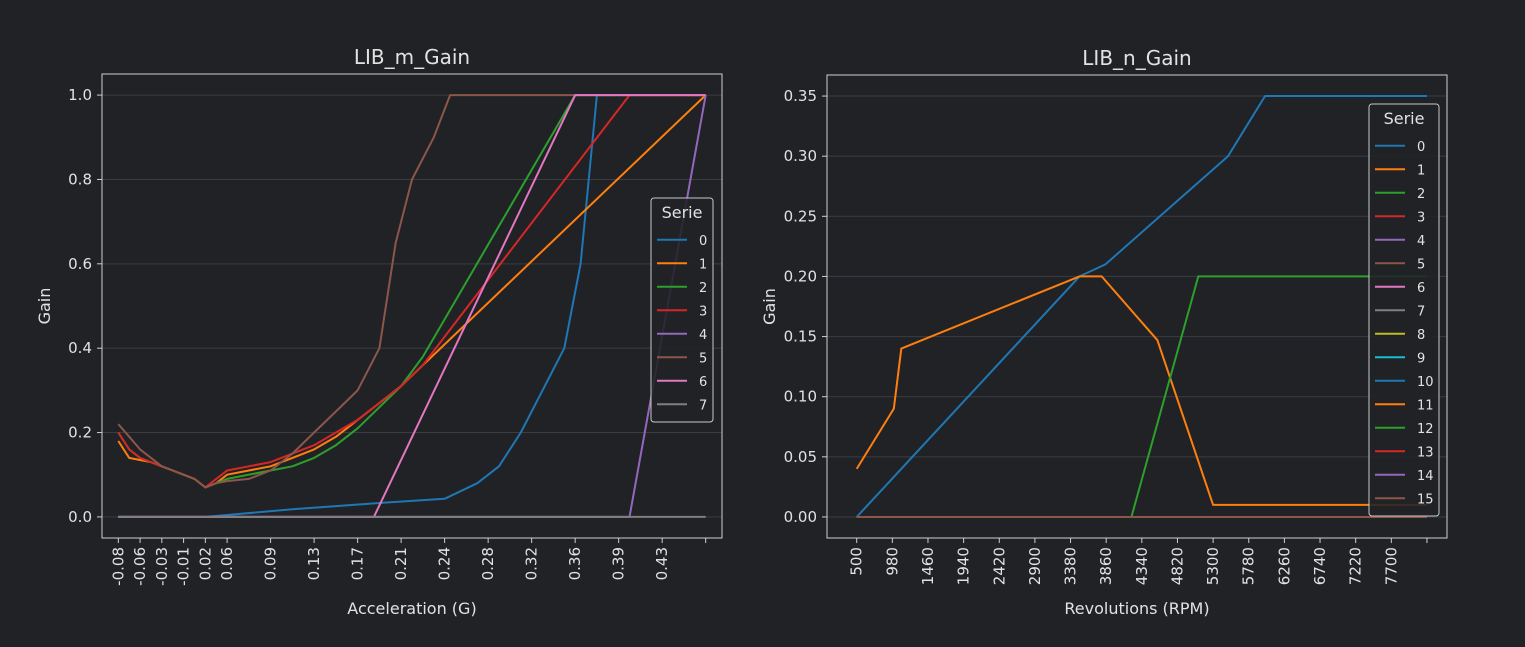  I want to click on x-tick-label: -0.06, so click(140, 566).